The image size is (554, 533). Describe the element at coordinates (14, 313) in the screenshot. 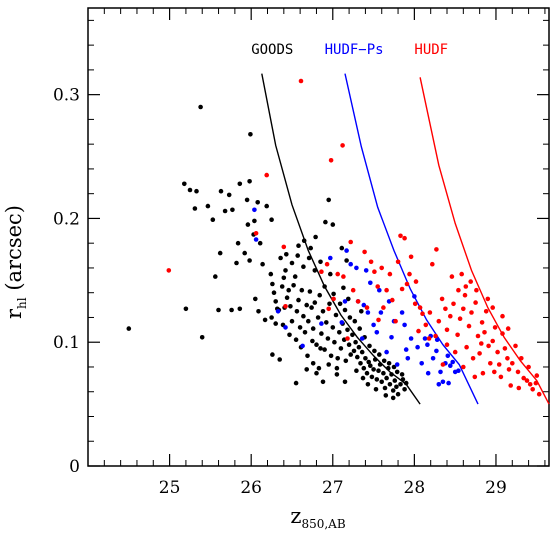

I see `y-axis-label-main: r` at that location.